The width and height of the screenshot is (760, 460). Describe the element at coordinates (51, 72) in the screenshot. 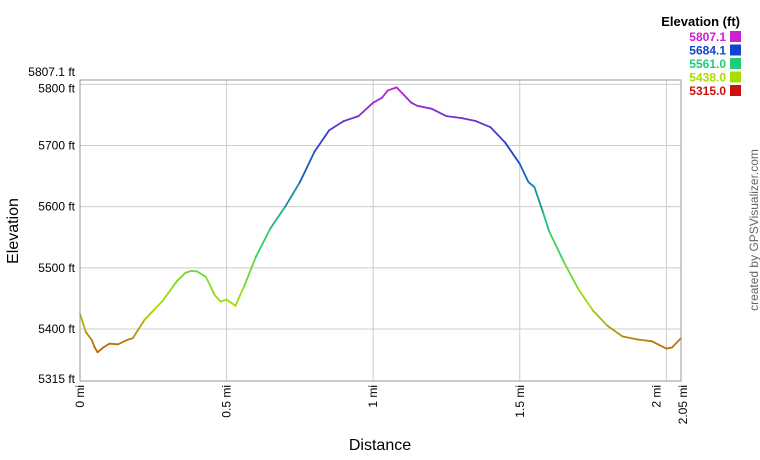

I see `y-tick-label: 5807.1 ft` at that location.